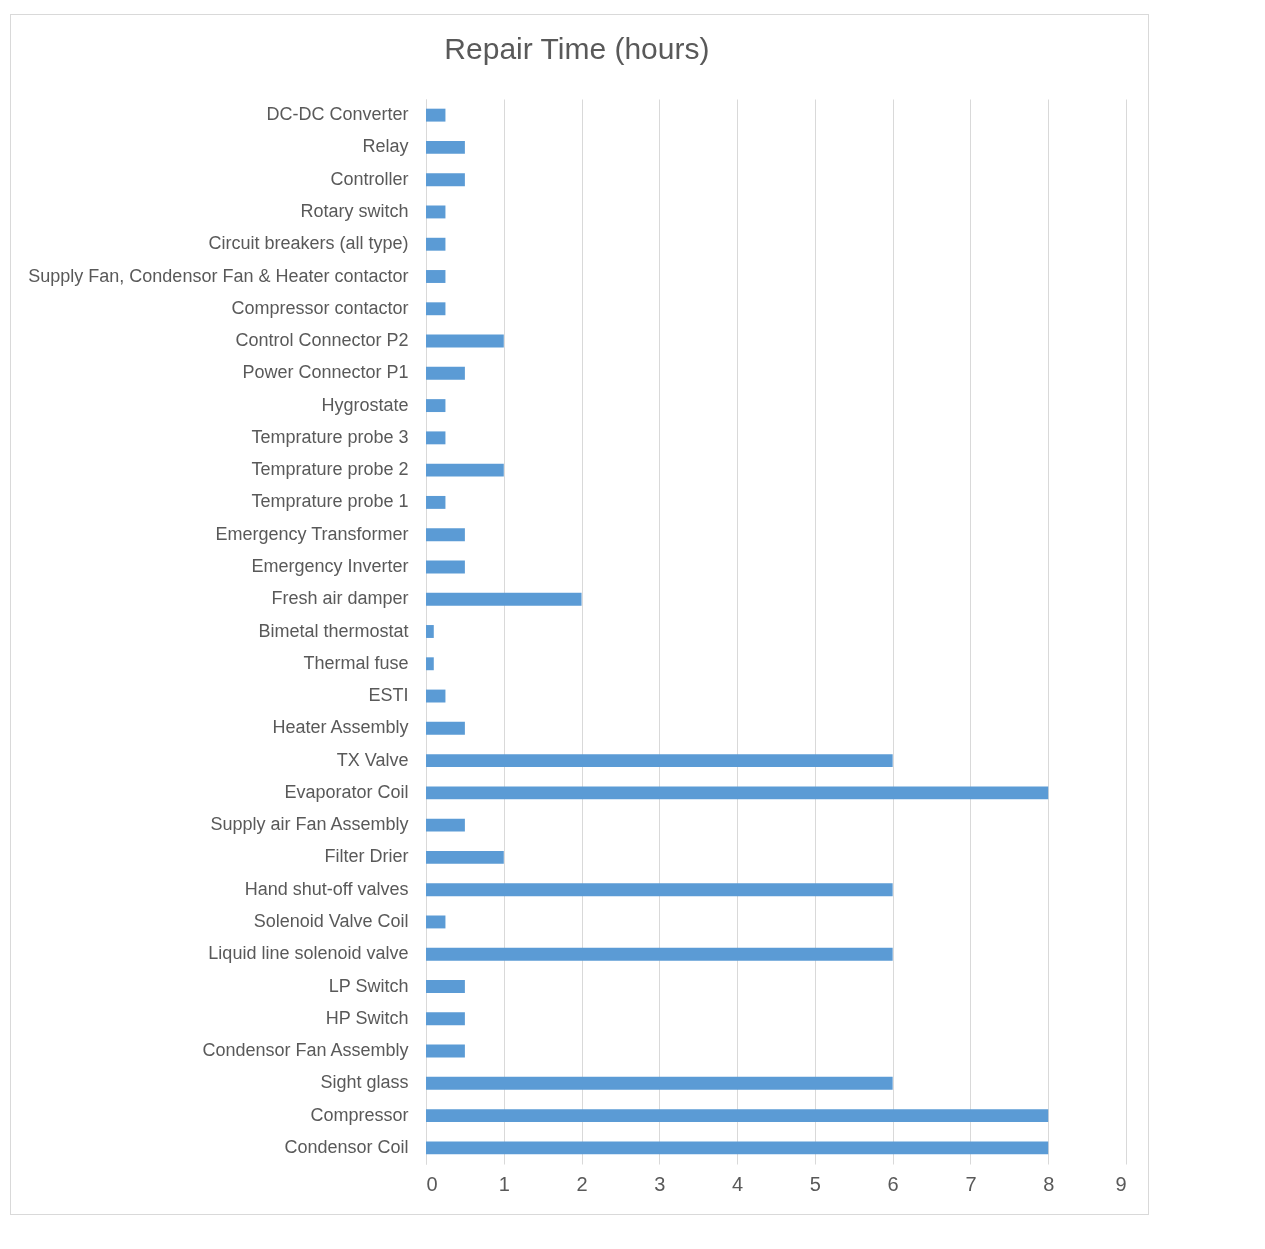 This screenshot has width=1265, height=1249. Describe the element at coordinates (331, 920) in the screenshot. I see `y-tick-label: Solenoid Valve Coil` at that location.